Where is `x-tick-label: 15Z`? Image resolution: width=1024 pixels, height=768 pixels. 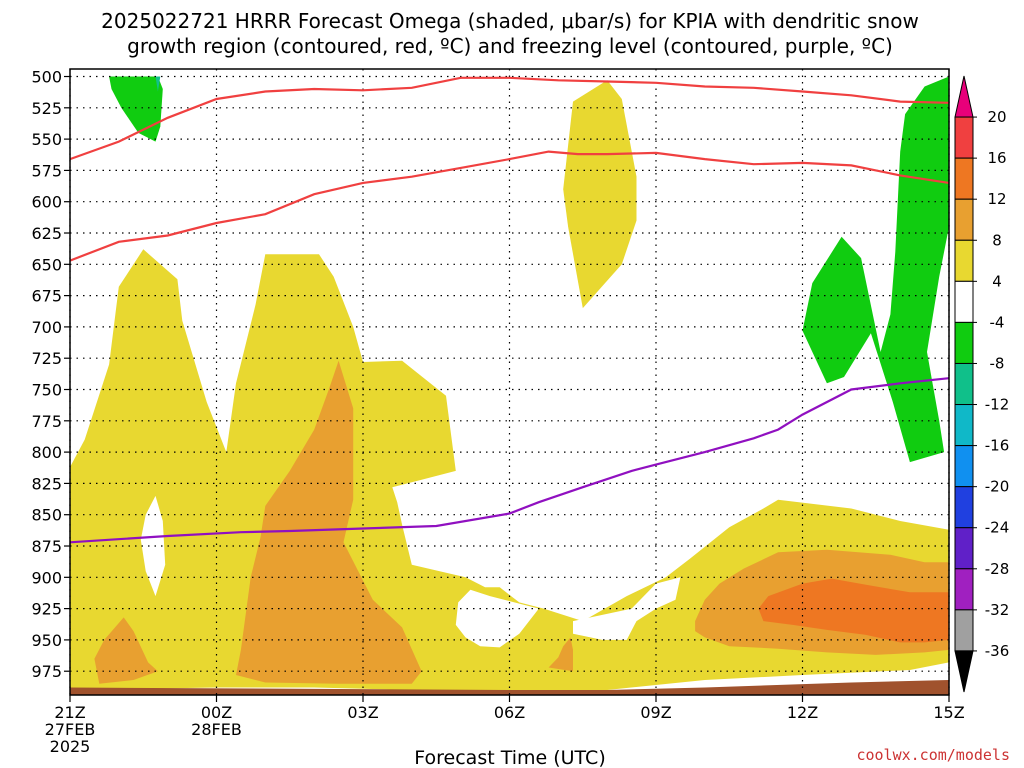 x-tick-label: 15Z is located at coordinates (948, 712).